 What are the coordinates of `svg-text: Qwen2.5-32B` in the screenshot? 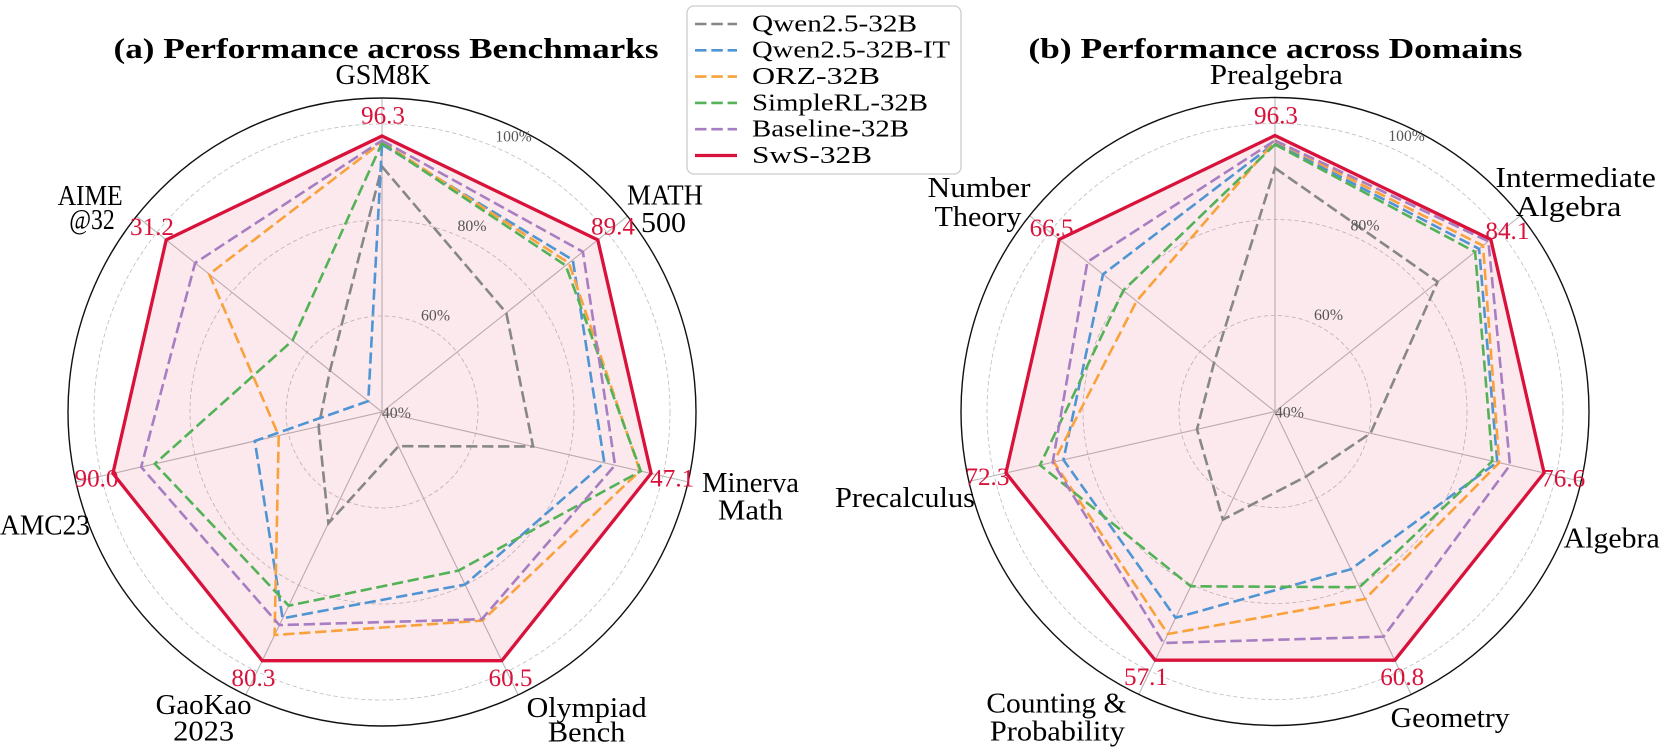 It's located at (834, 24).